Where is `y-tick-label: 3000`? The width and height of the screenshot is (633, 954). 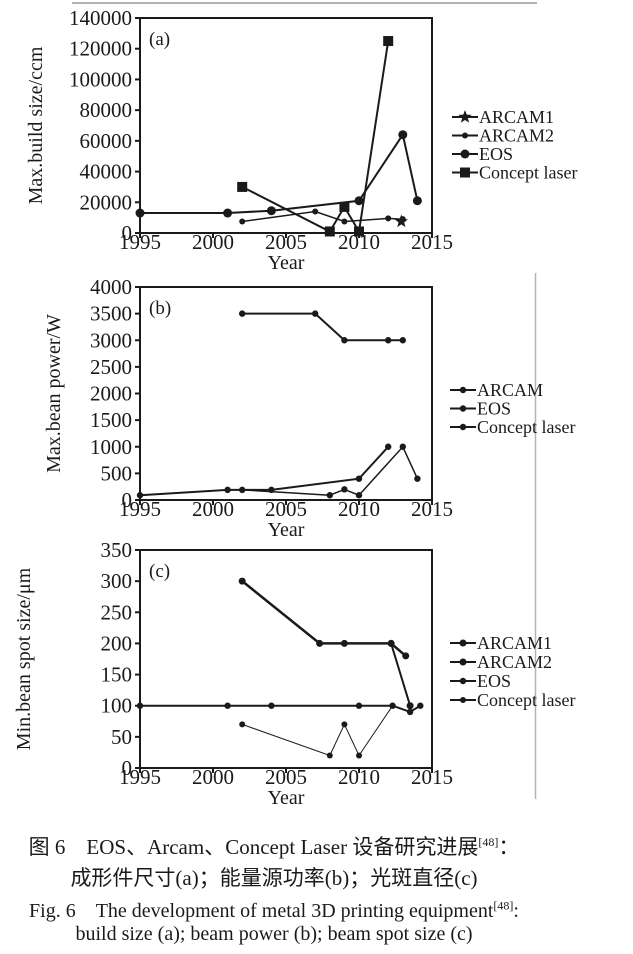
y-tick-label: 3000 is located at coordinates (111, 340).